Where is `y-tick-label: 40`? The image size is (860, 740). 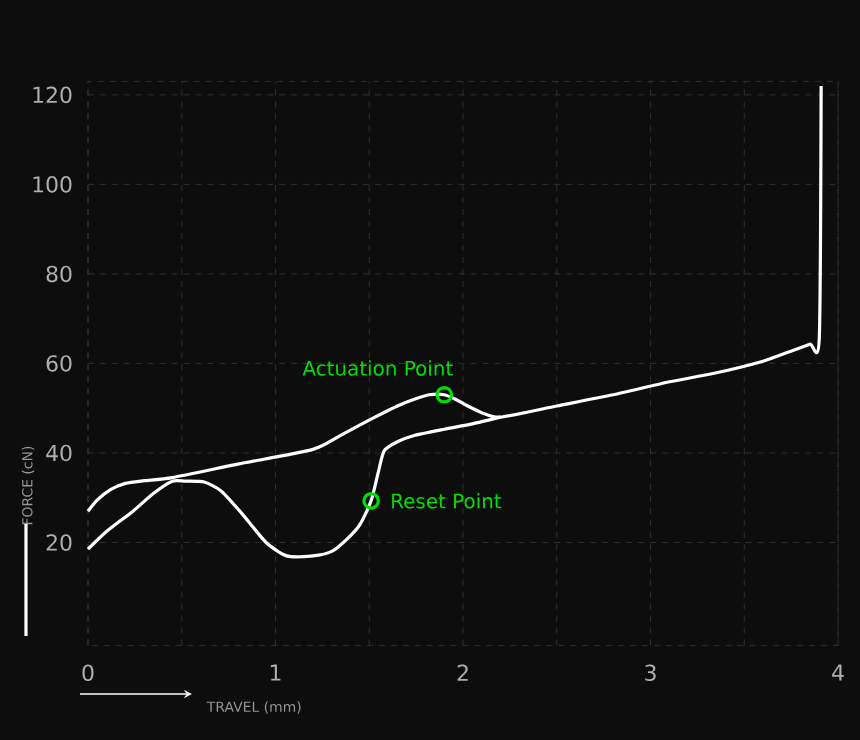 y-tick-label: 40 is located at coordinates (59, 453).